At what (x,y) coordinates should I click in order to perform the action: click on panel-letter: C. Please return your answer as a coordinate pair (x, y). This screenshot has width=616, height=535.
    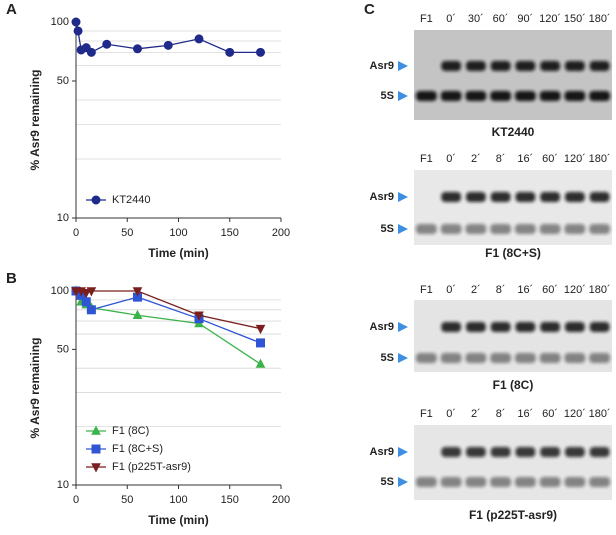
    Looking at the image, I should click on (369, 9).